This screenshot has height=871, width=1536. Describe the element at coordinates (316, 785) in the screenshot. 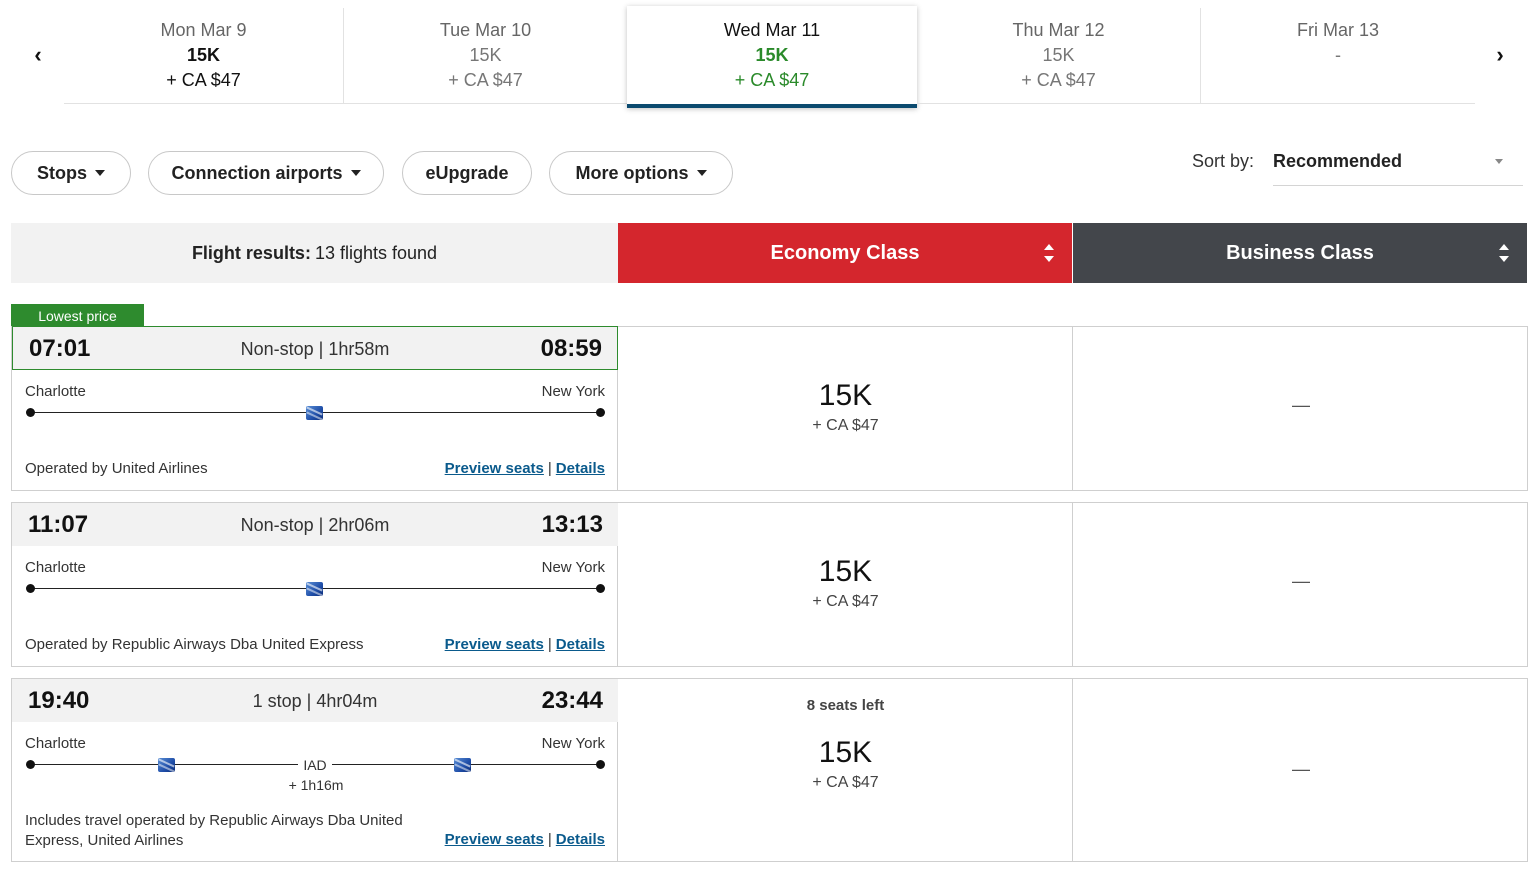

I see `layover-duration: + 1h16m` at that location.